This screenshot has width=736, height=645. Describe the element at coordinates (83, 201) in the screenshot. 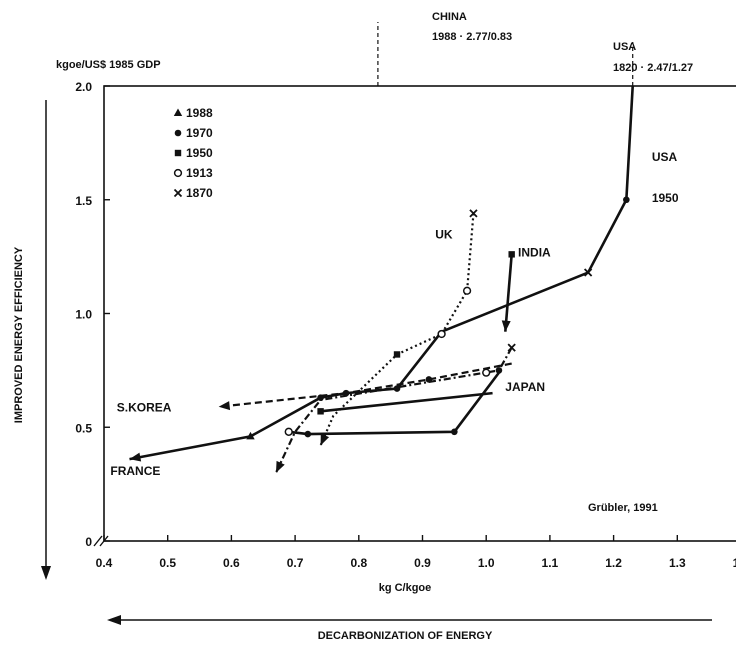

I see `y-tick-label: 1.5` at that location.